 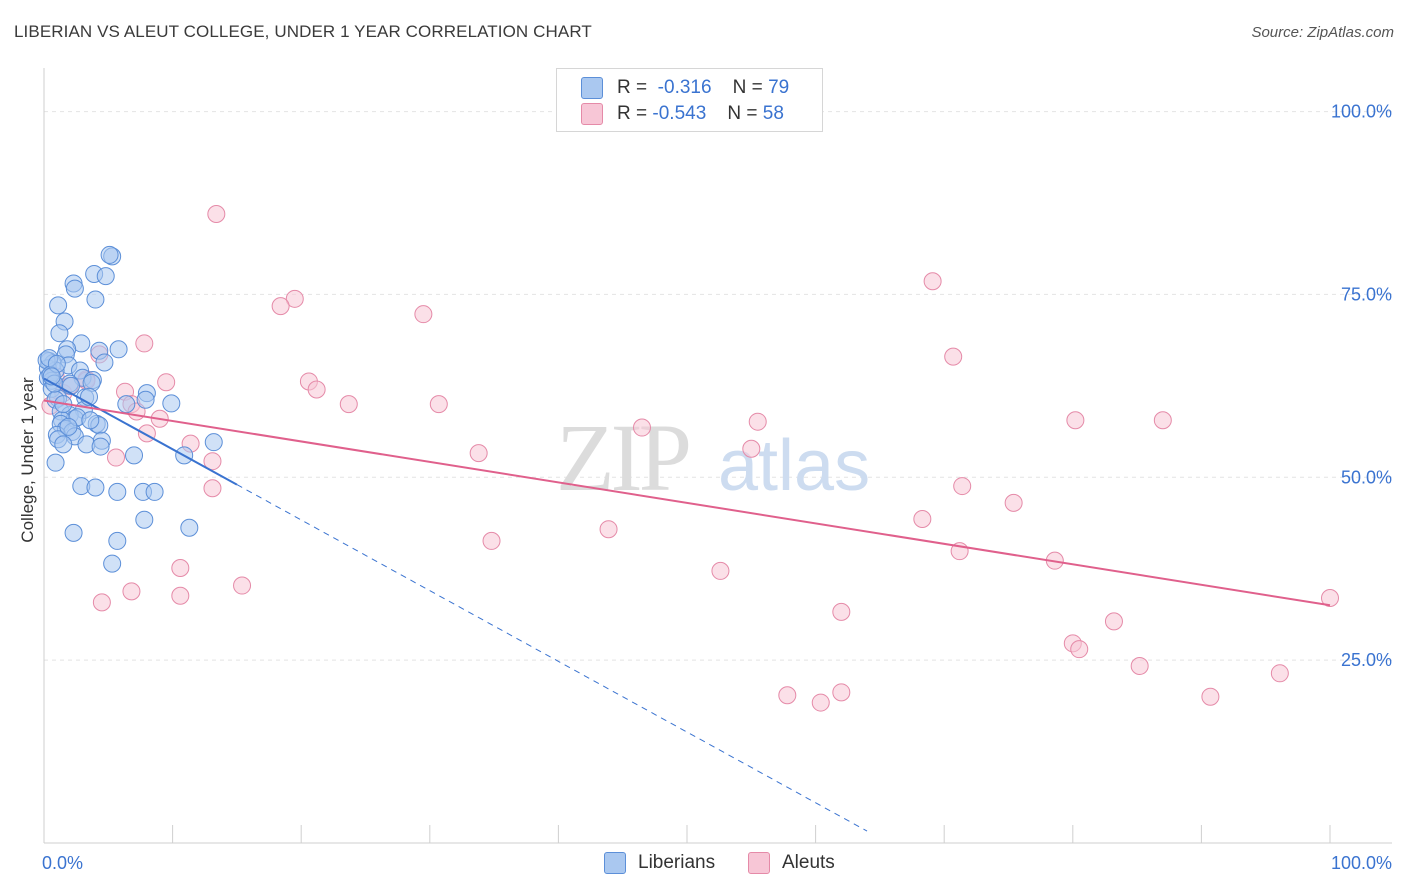 I want to click on watermark-atlas: atlas, so click(x=794, y=466).